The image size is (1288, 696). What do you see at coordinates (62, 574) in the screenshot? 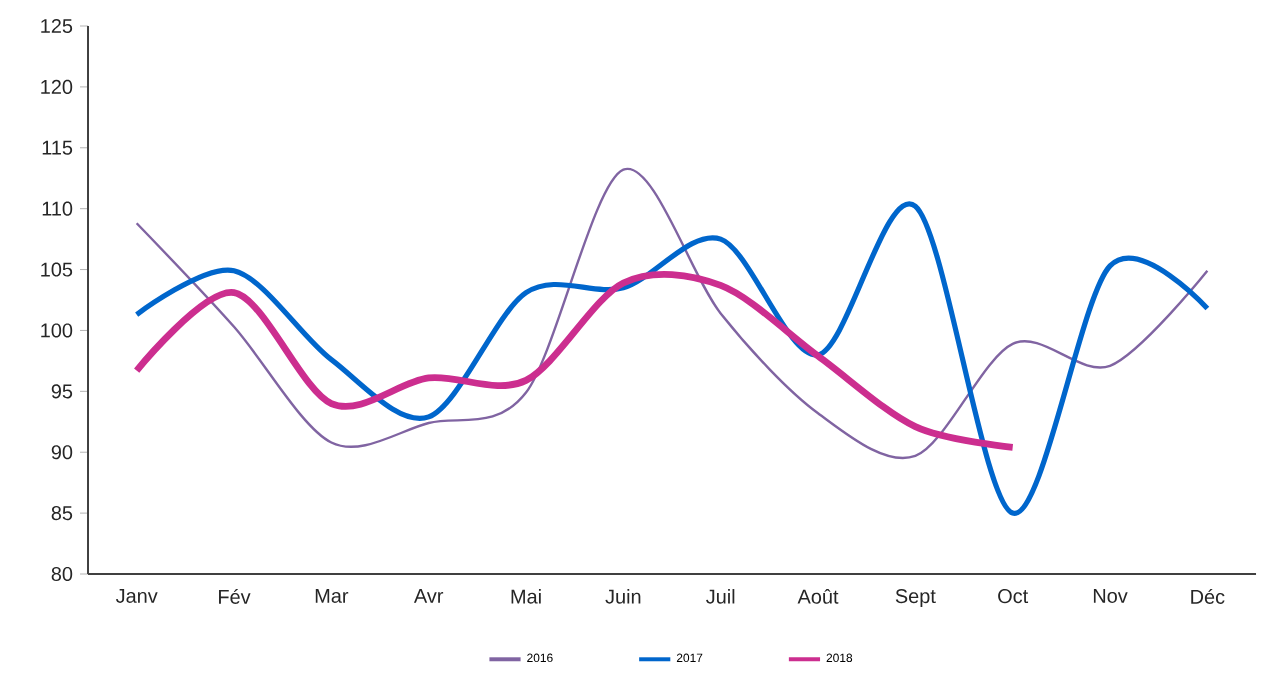
I see `y-tick-label: 80` at bounding box center [62, 574].